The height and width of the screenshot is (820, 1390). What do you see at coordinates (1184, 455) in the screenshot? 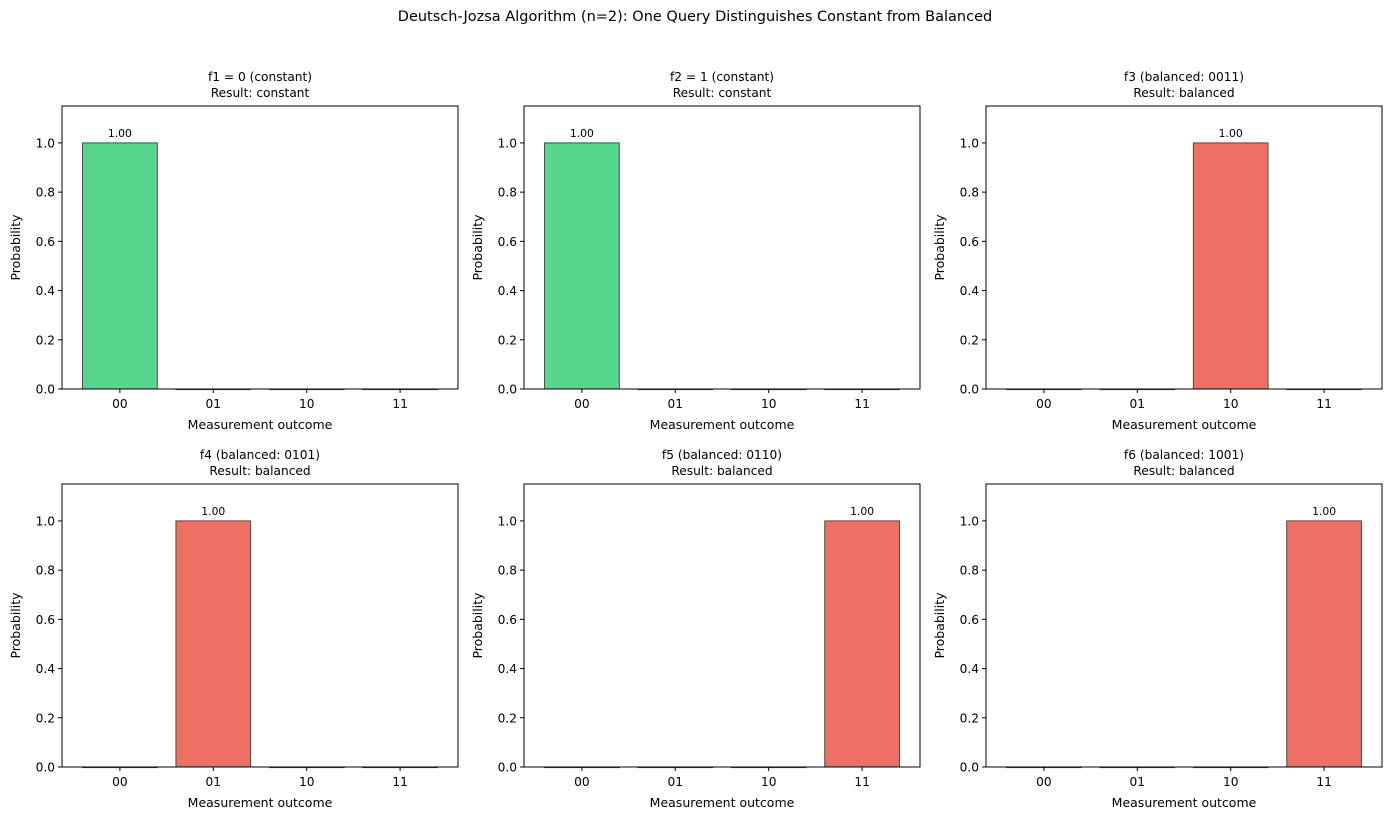
I see `subplot-title: f6 (balanced: 1001)` at bounding box center [1184, 455].